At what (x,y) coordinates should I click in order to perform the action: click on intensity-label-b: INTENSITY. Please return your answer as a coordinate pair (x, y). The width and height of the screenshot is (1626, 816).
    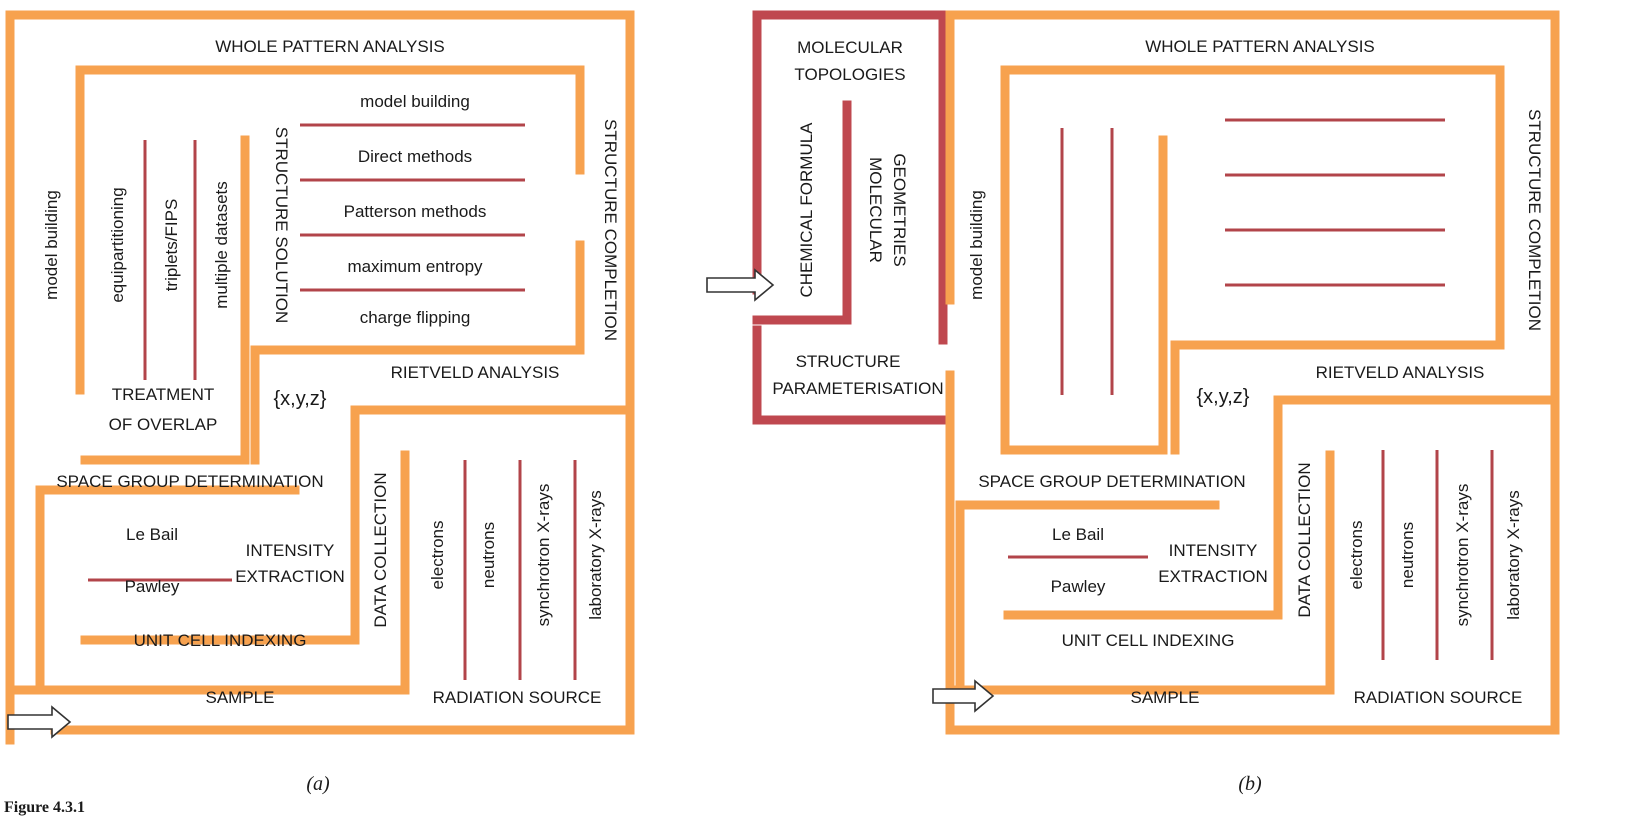
    Looking at the image, I should click on (1213, 550).